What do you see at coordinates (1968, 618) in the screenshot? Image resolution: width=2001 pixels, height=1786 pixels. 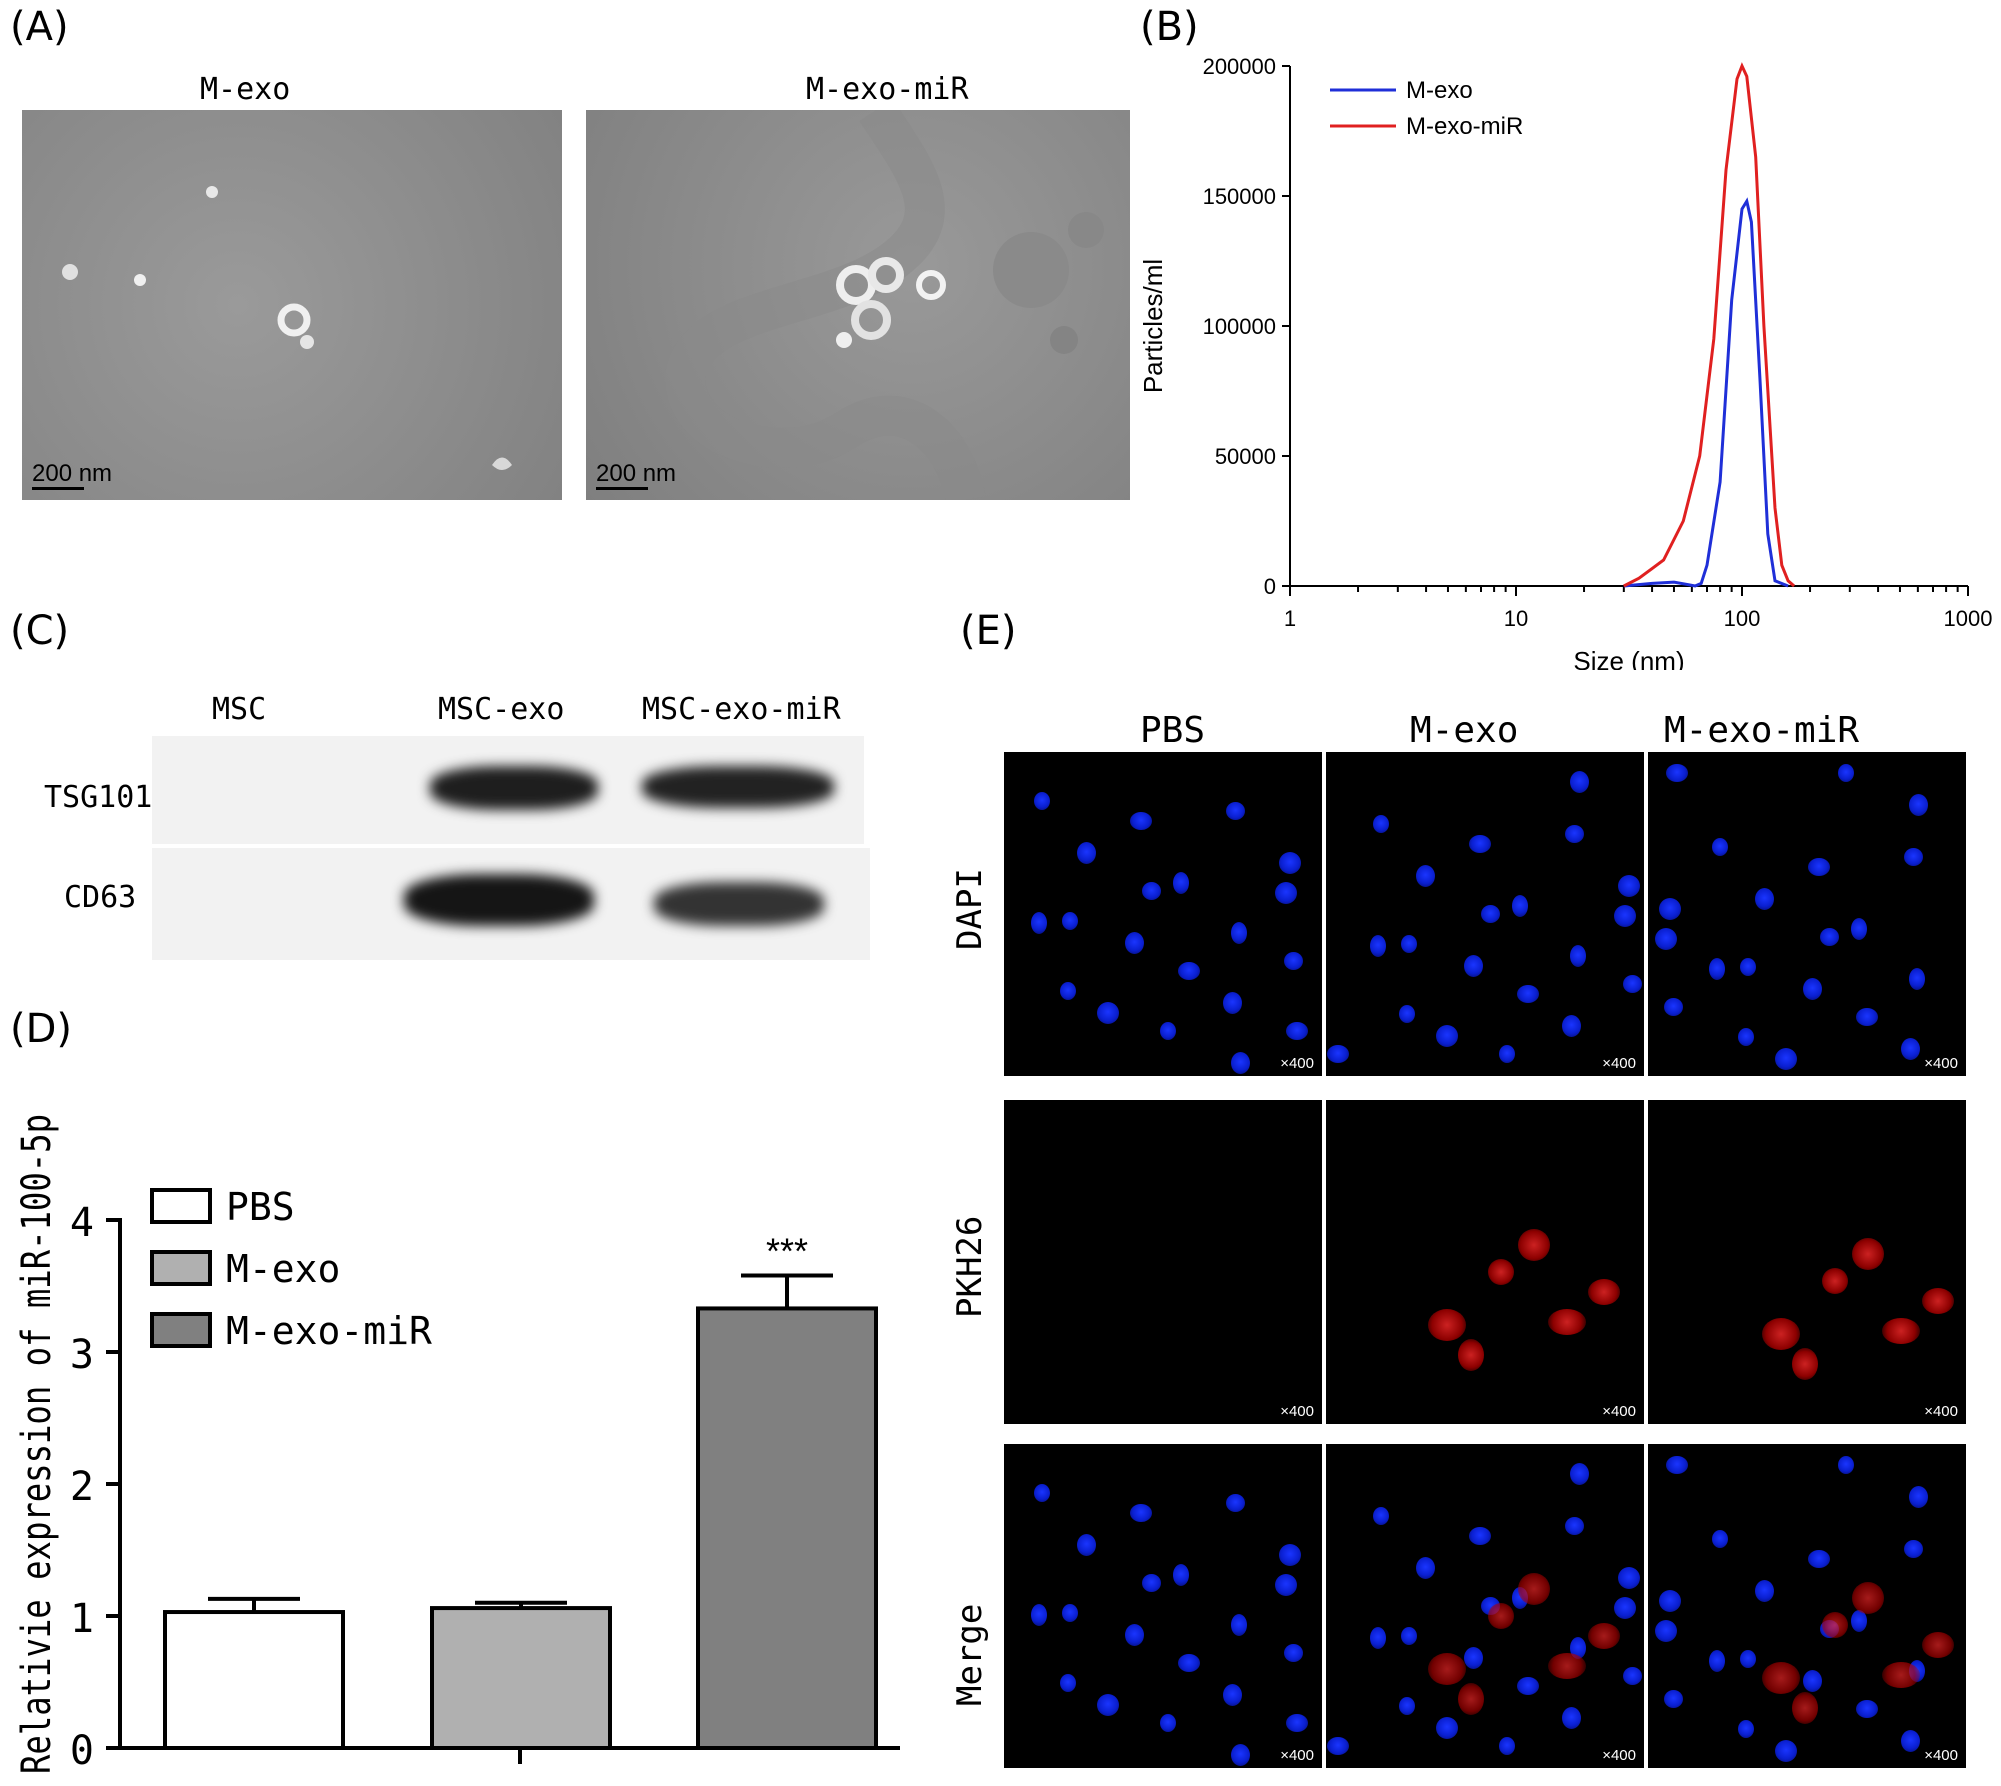 I see `x-tick-label: 1000` at bounding box center [1968, 618].